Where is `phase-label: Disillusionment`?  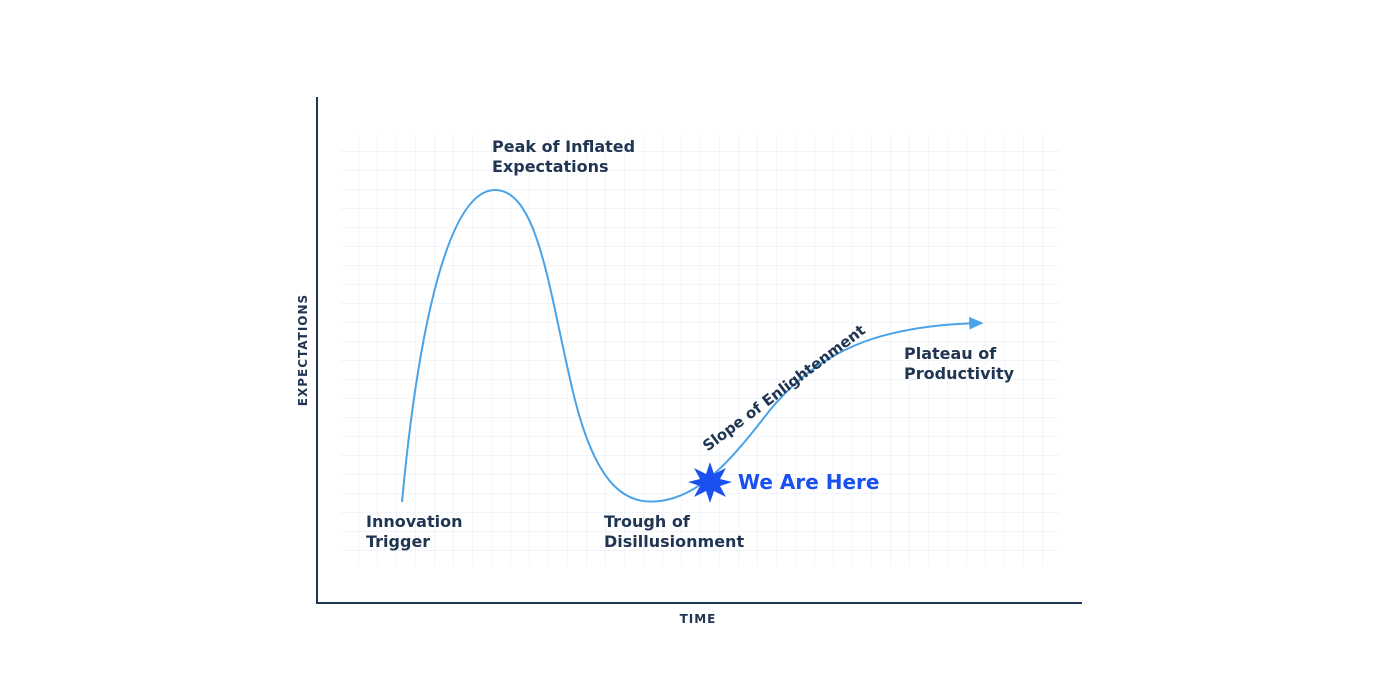
phase-label: Disillusionment is located at coordinates (674, 541).